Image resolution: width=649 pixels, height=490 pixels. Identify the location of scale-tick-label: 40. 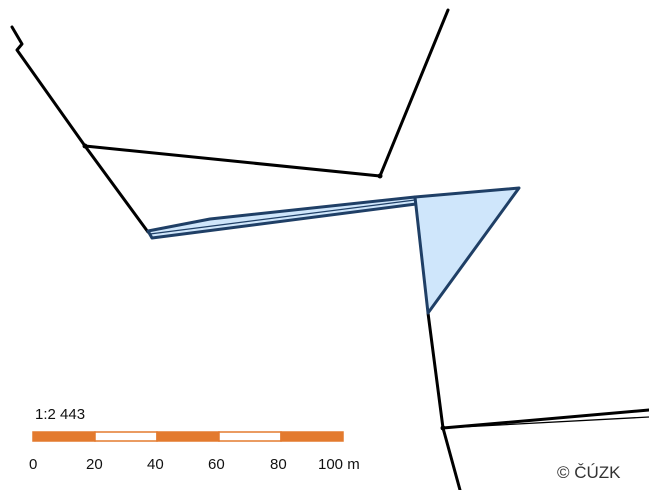
(155, 464).